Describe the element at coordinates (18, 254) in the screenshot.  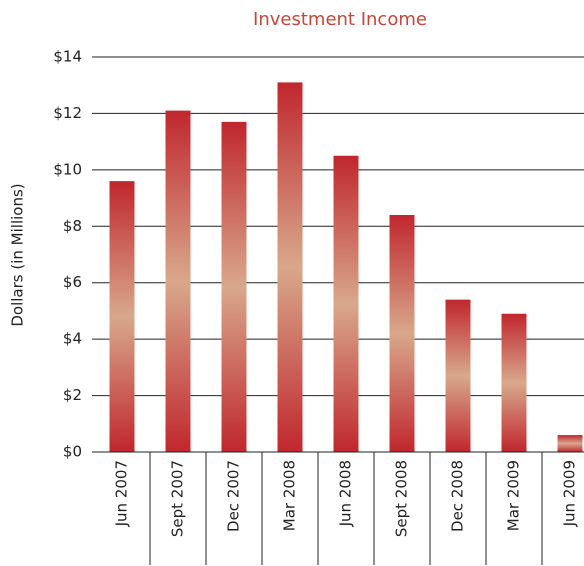
I see `y-axis-label: Dollars (in Millions)` at that location.